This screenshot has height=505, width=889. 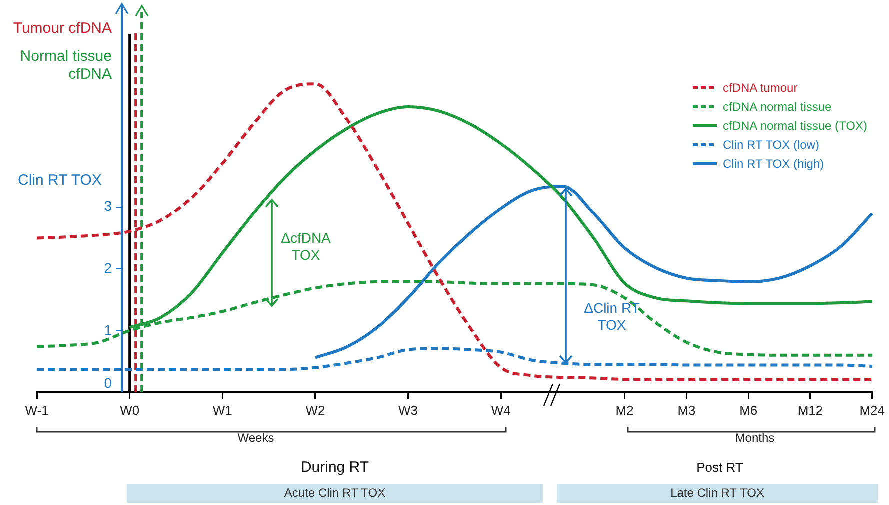 What do you see at coordinates (107, 330) in the screenshot?
I see `y-tick-label: 1` at bounding box center [107, 330].